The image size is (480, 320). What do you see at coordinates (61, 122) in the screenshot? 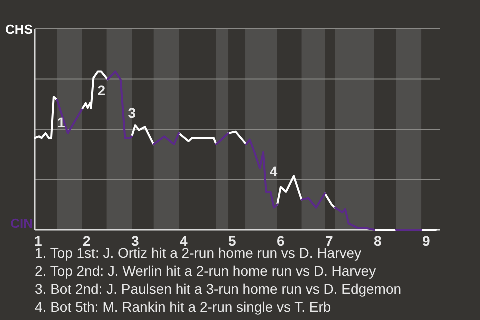
I see `annotation: 1` at bounding box center [61, 122].